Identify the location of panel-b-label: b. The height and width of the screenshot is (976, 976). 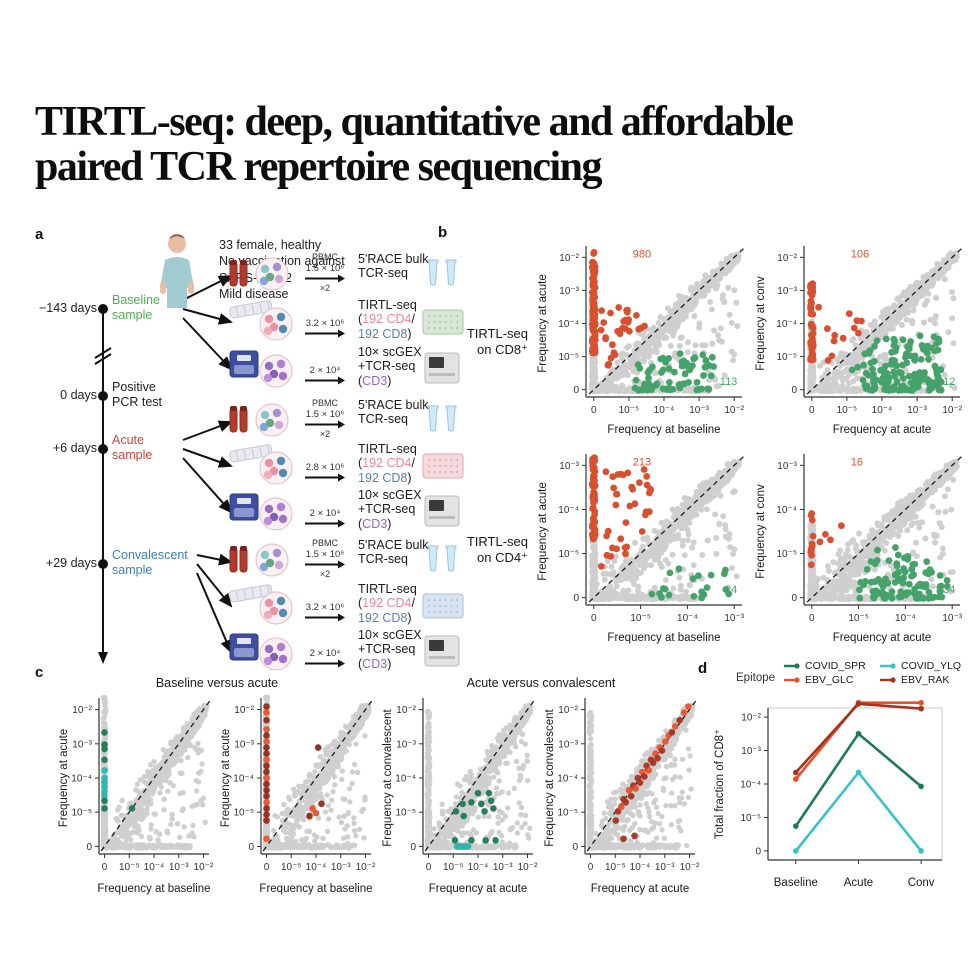
(443, 232).